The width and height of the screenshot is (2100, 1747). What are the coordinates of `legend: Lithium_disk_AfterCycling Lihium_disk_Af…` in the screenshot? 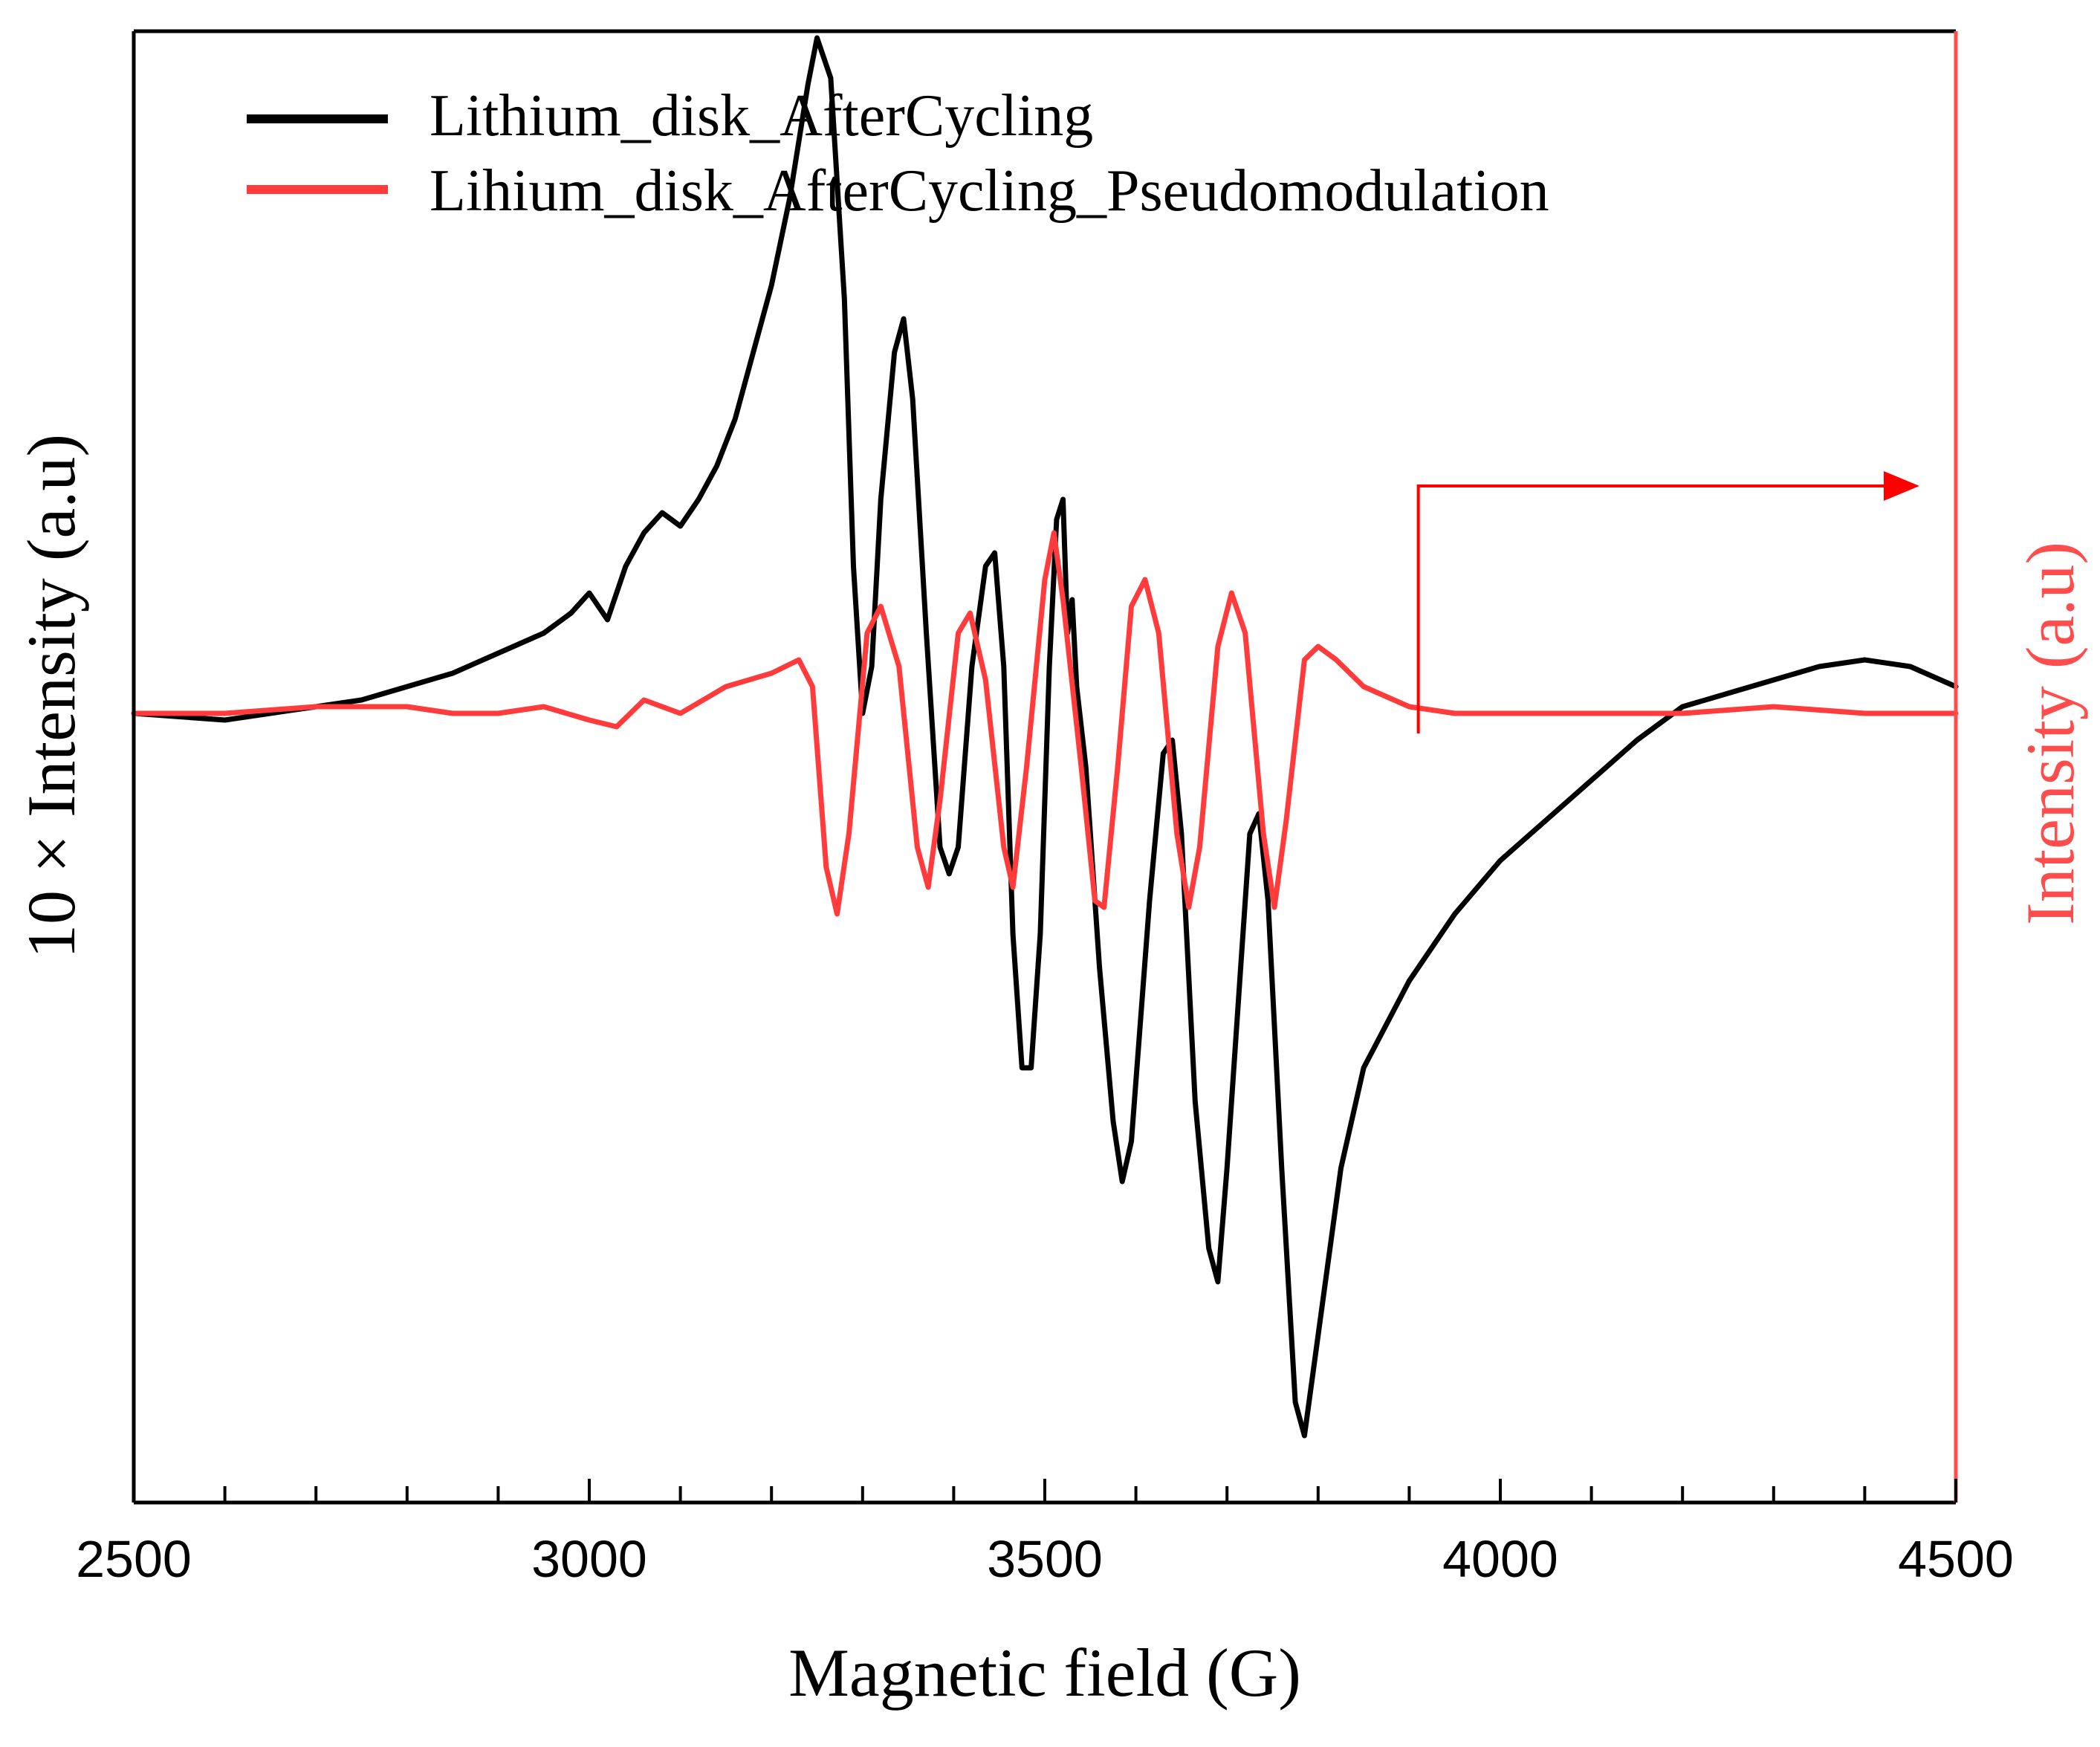 It's located at (898, 153).